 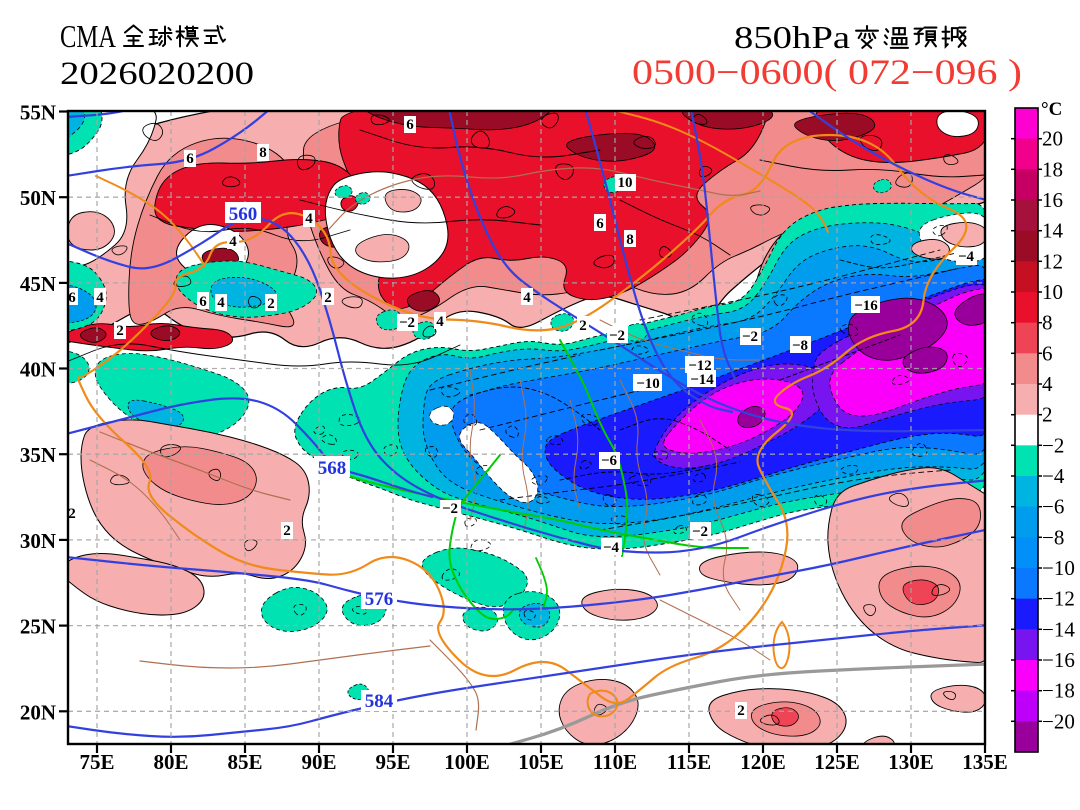 I want to click on svg-text: 30N, so click(x=38, y=541).